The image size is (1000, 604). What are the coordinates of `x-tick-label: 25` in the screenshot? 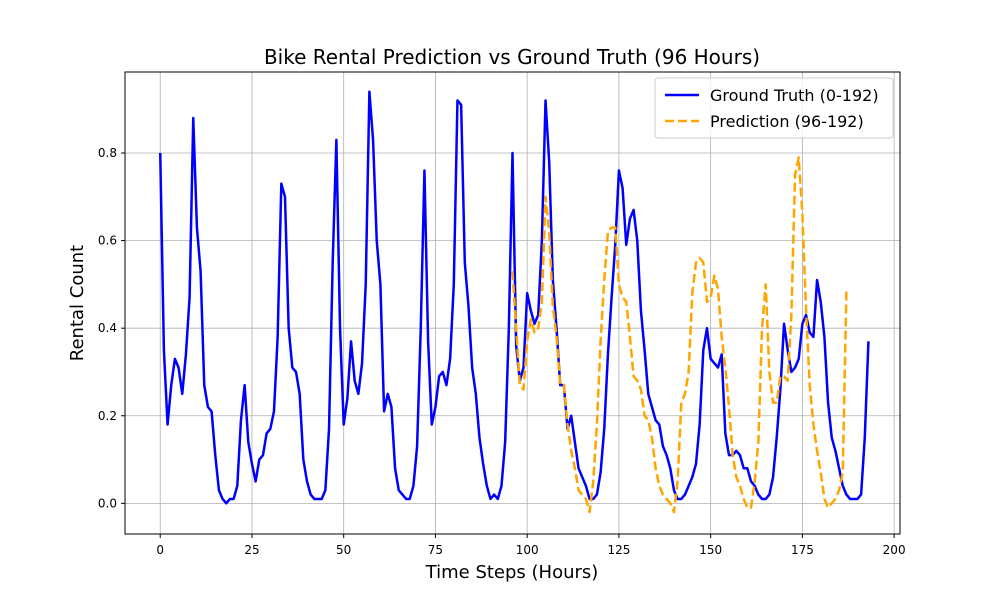 It's located at (251, 550).